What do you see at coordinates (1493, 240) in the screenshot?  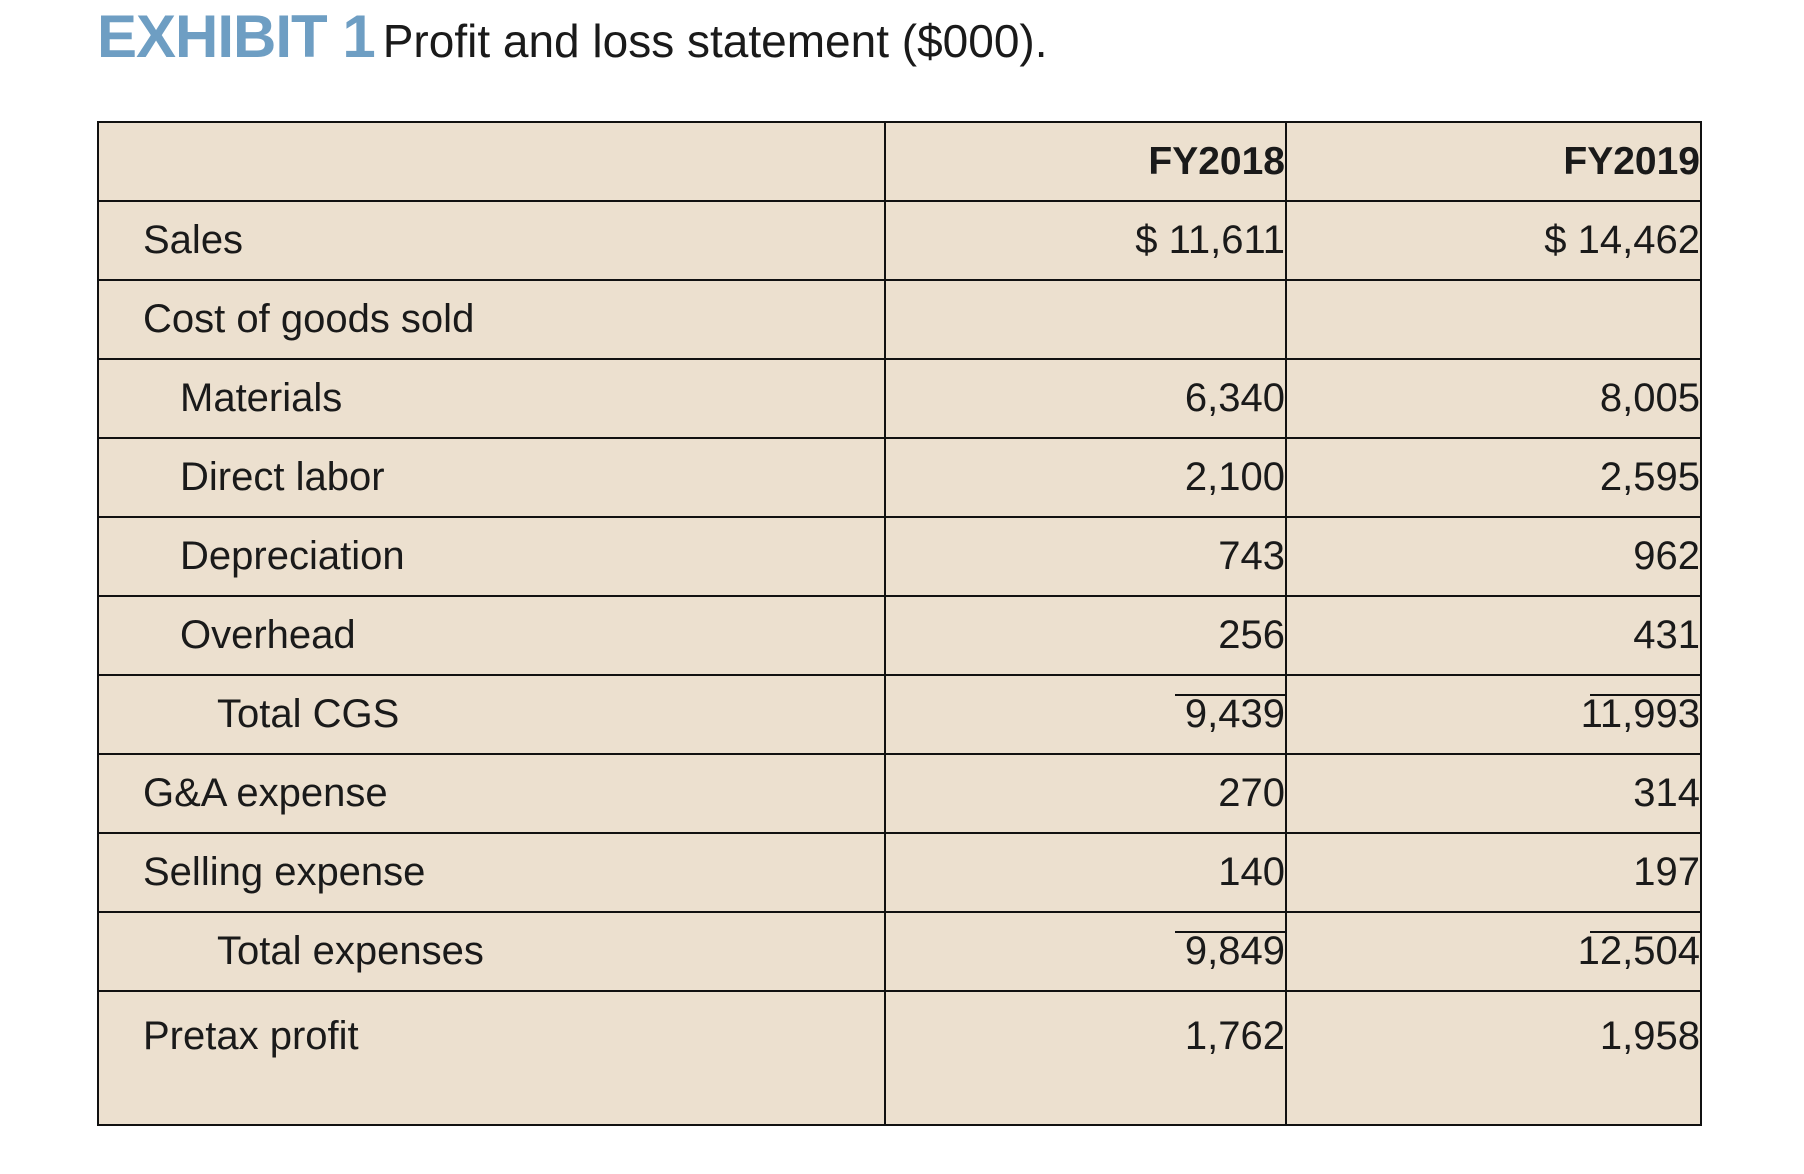 I see `value-cell: $ 14,462` at bounding box center [1493, 240].